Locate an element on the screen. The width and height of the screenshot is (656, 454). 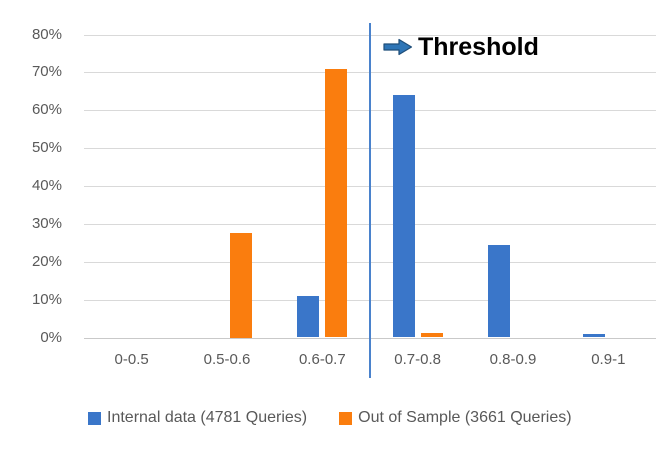
bar-internal-data-0.9-1 is located at coordinates (594, 336).